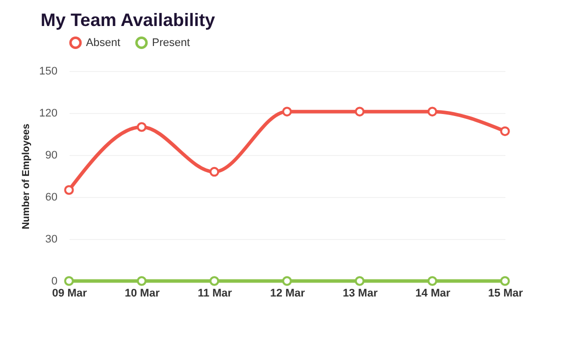  I want to click on x-tick-label: 13 Mar, so click(360, 294).